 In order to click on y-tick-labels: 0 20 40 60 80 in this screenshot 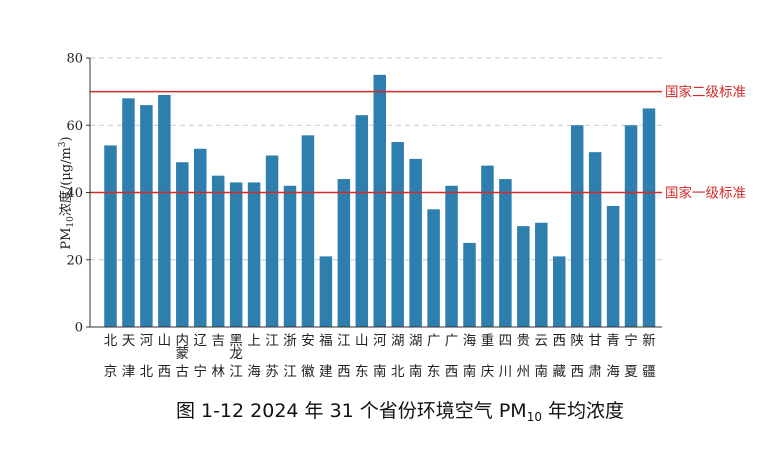, I will do `click(78, 194)`.